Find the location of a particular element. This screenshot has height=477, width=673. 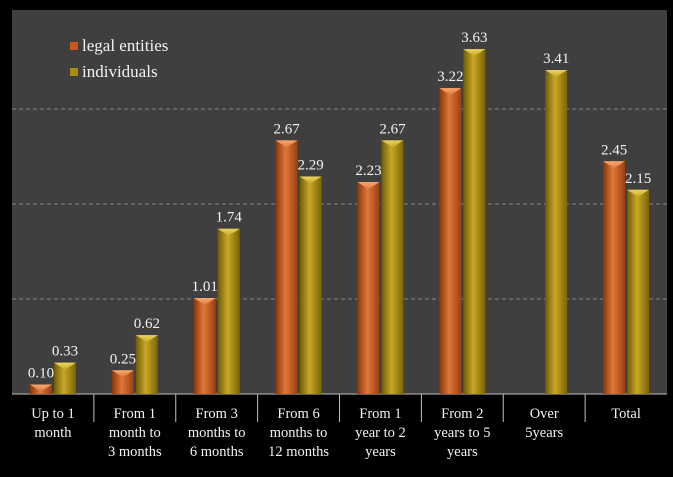

category-label: From 6 months to 12 months is located at coordinates (298, 433).